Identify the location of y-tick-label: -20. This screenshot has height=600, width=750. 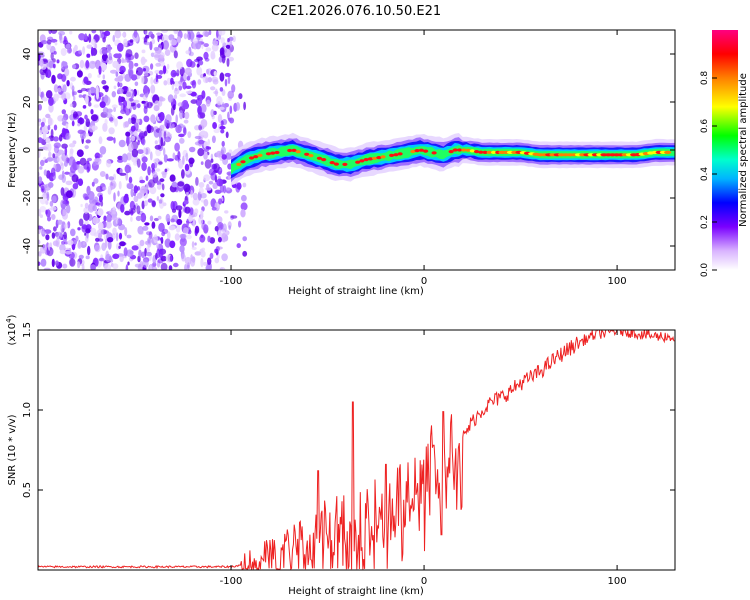
(27, 198).